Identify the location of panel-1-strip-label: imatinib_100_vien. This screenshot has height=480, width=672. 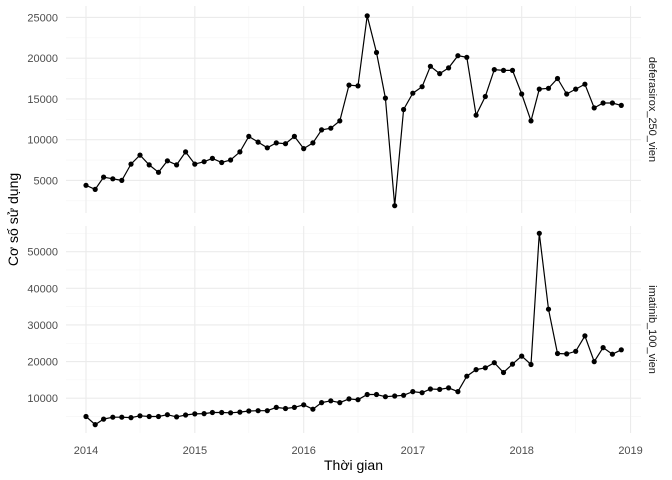
(652, 329).